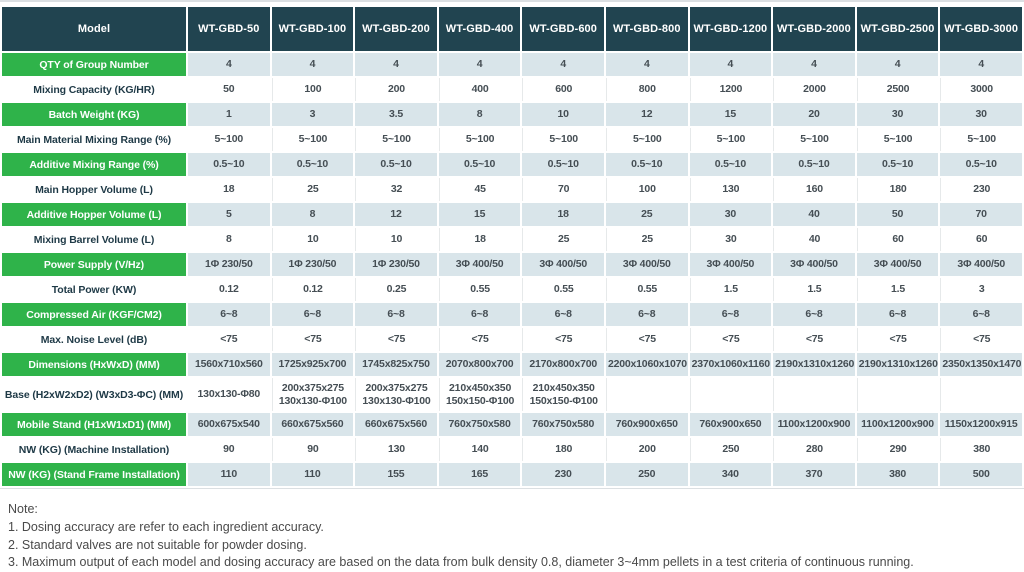 The width and height of the screenshot is (1024, 572). I want to click on model-column-header: WT-GBD-2500, so click(897, 29).